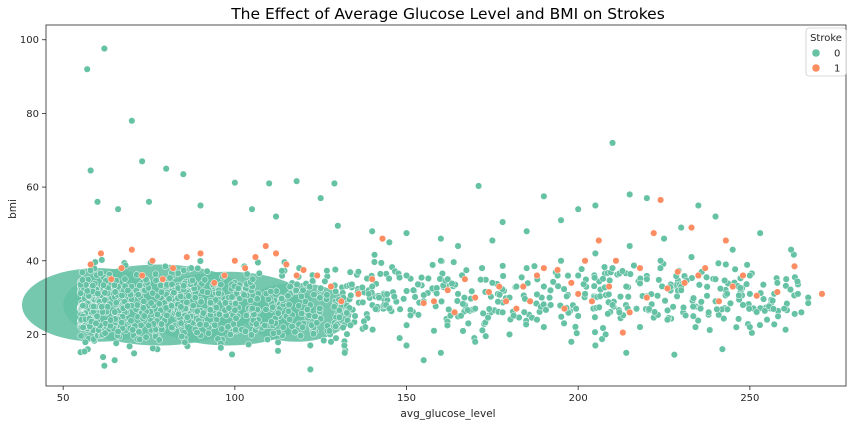 The height and width of the screenshot is (424, 856). What do you see at coordinates (837, 54) in the screenshot?
I see `legend-label-0: 0` at bounding box center [837, 54].